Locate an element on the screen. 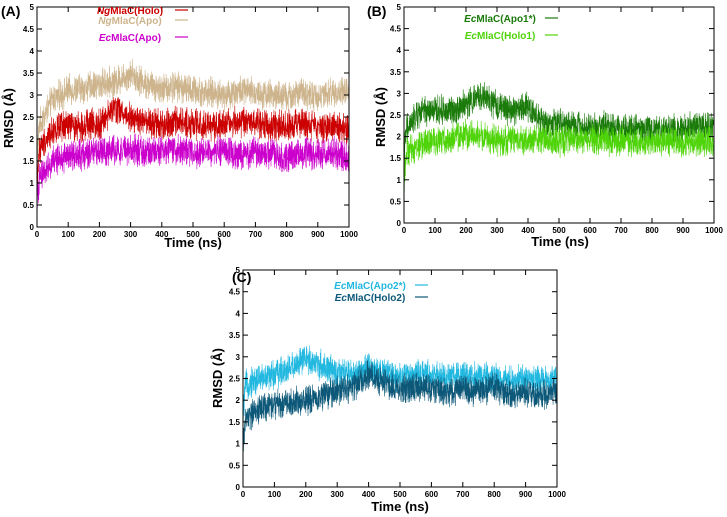  panel-label: (B) is located at coordinates (376, 11).